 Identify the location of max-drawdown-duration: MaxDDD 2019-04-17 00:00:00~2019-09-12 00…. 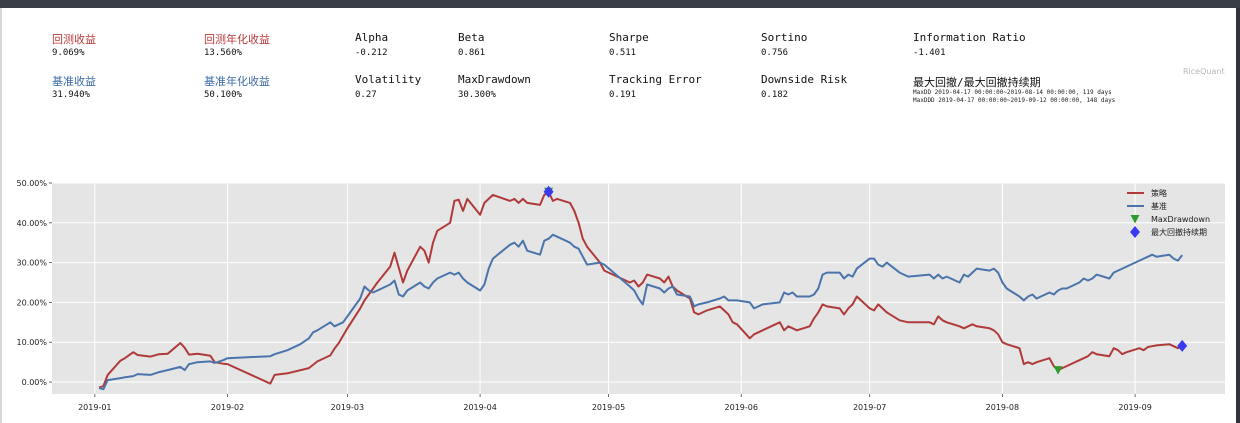
(1014, 100).